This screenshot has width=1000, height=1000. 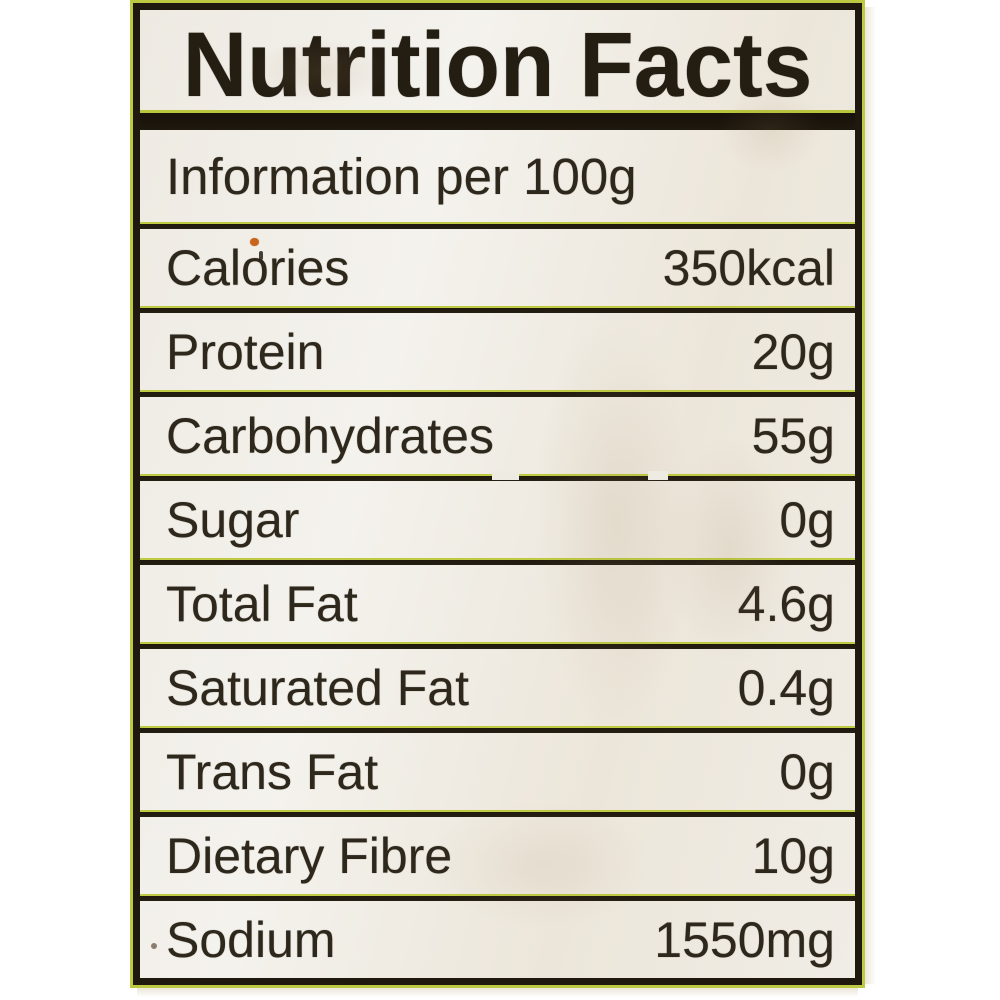 I want to click on nutrient-name: Total Fat, so click(x=262, y=603).